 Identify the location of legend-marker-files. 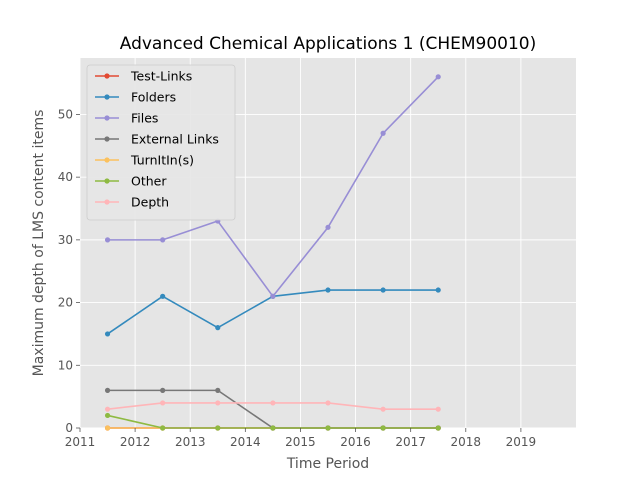
(107, 118).